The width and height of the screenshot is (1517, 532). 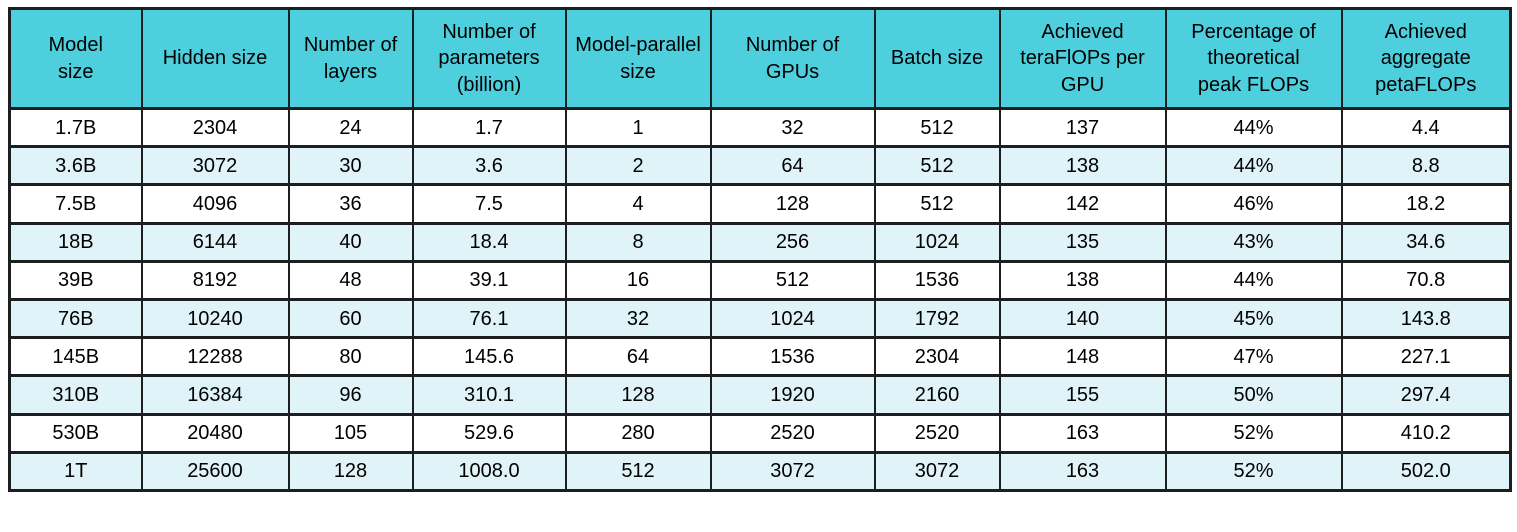 I want to click on table-cell: 310B, so click(x=75, y=395).